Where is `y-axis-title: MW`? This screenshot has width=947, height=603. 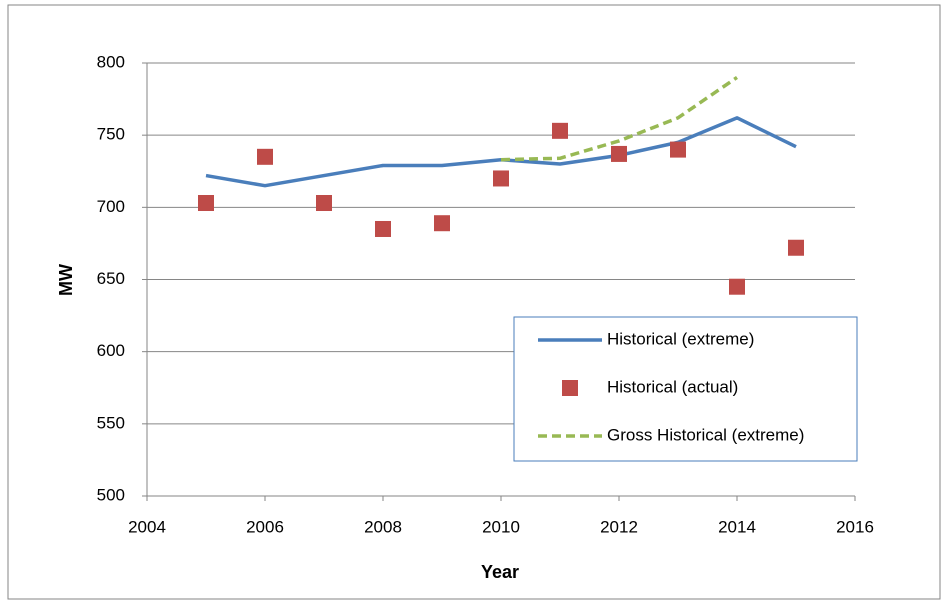
y-axis-title: MW is located at coordinates (66, 280).